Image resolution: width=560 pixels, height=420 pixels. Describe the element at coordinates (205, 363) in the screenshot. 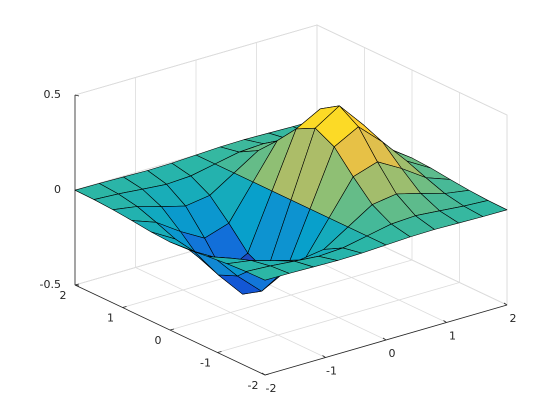

I see `y-tick-label: -1` at that location.